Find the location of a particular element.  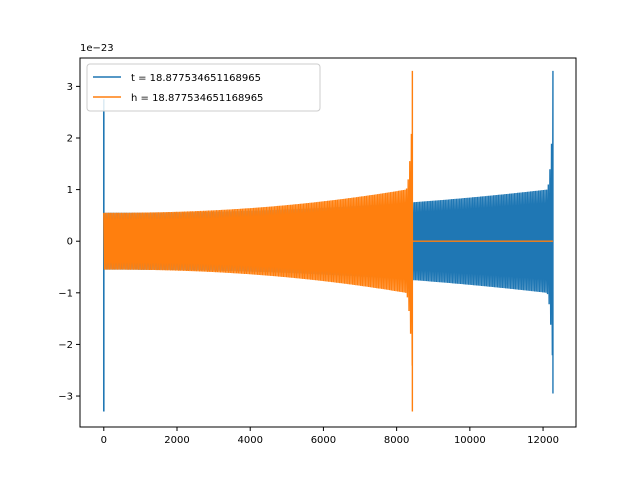

y-tick-label: −3 is located at coordinates (65, 397).